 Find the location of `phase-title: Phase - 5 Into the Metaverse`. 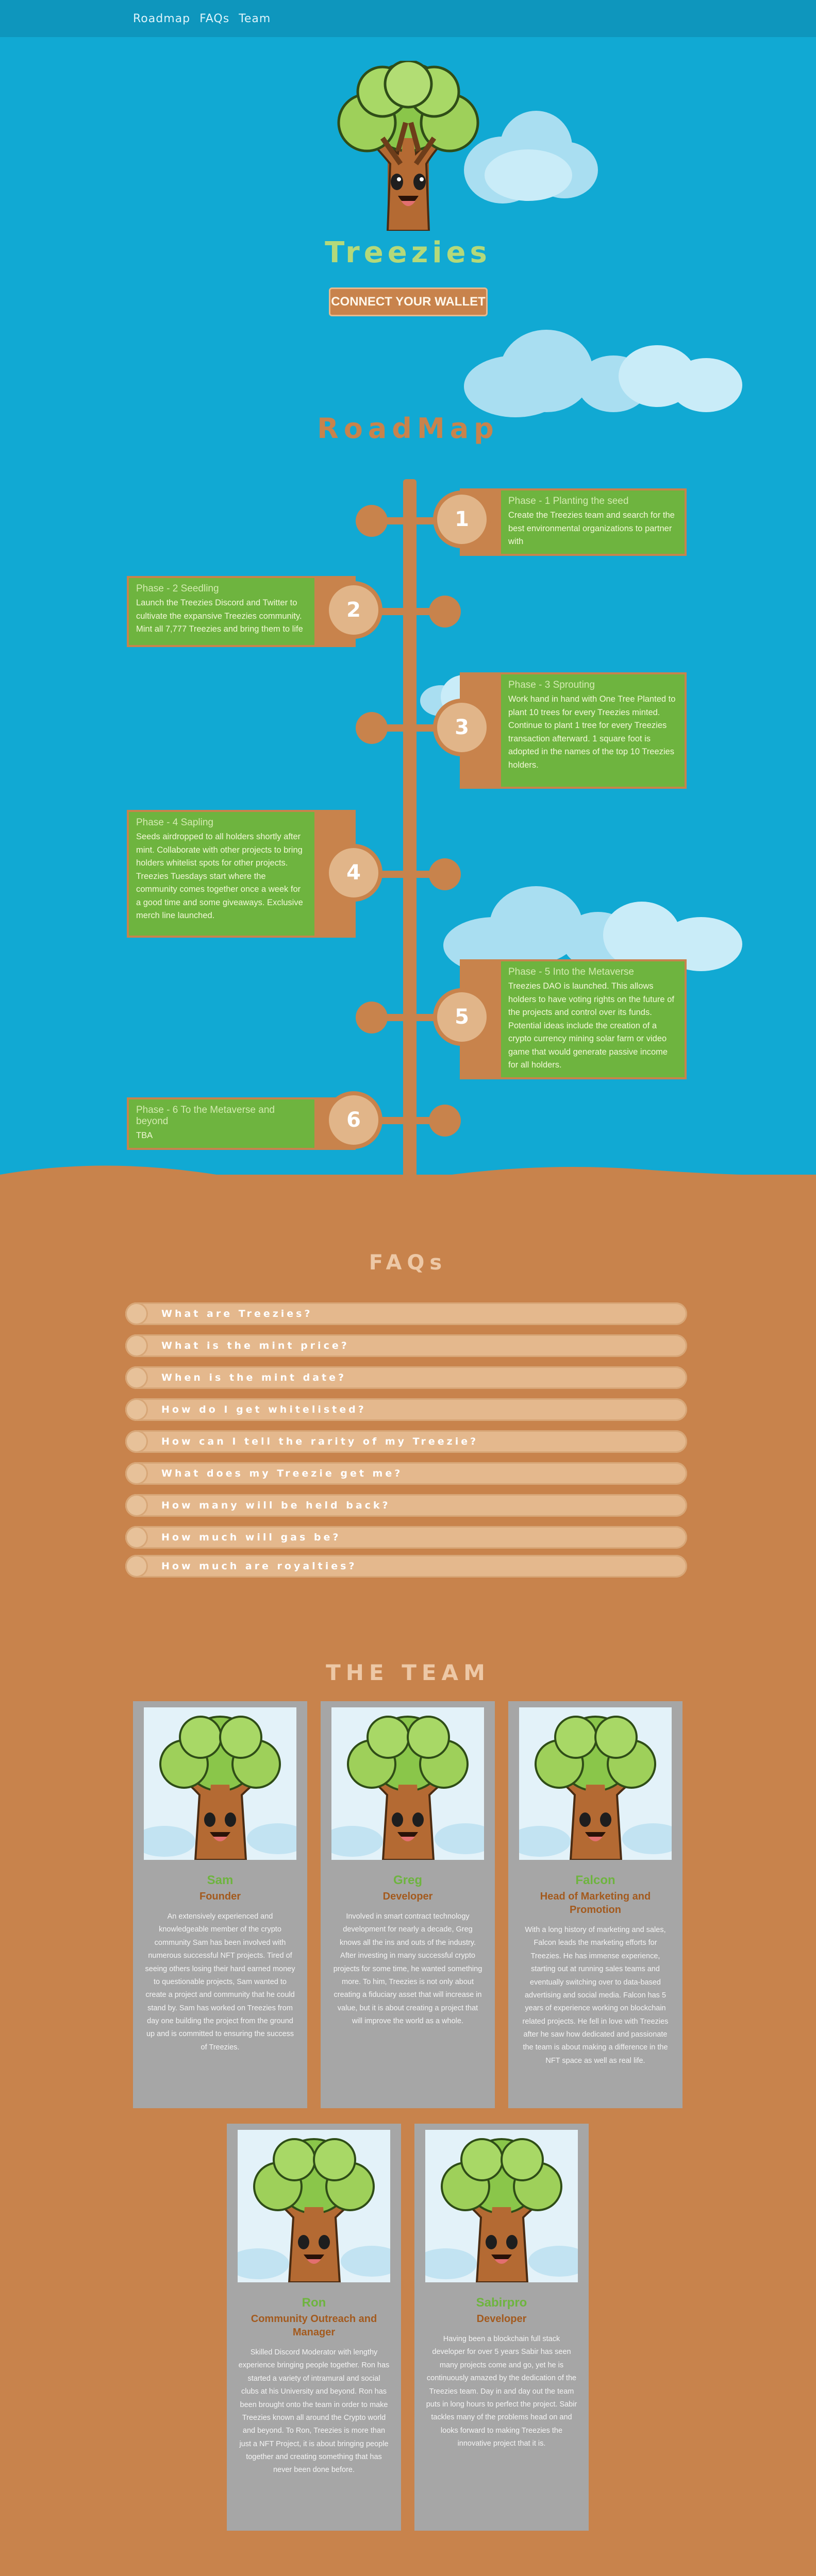

phase-title: Phase - 5 Into the Metaverse is located at coordinates (571, 972).